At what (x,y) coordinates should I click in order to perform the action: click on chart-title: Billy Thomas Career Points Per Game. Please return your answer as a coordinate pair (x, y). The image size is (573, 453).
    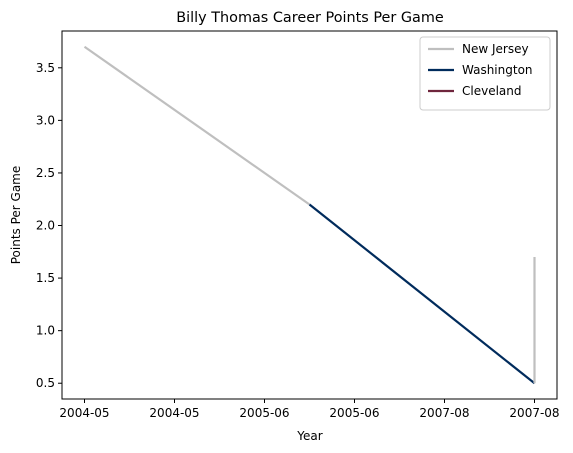
    Looking at the image, I should click on (310, 18).